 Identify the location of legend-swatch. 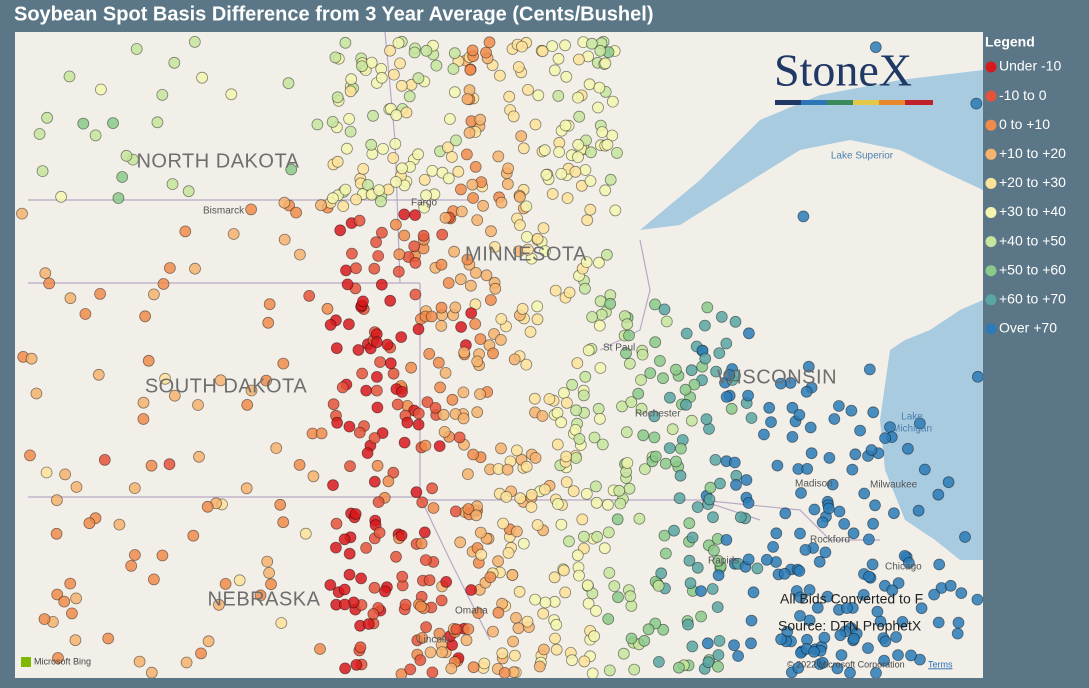
(991, 242).